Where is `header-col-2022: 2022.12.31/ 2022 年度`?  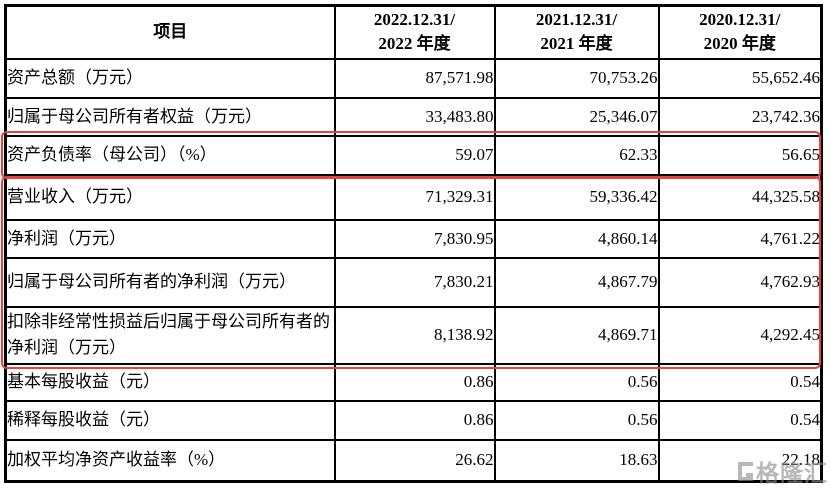
header-col-2022: 2022.12.31/ 2022 年度 is located at coordinates (414, 32).